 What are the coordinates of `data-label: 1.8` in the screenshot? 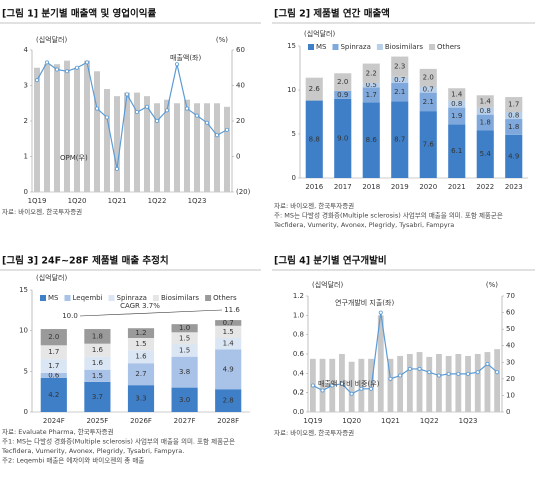 It's located at (513, 127).